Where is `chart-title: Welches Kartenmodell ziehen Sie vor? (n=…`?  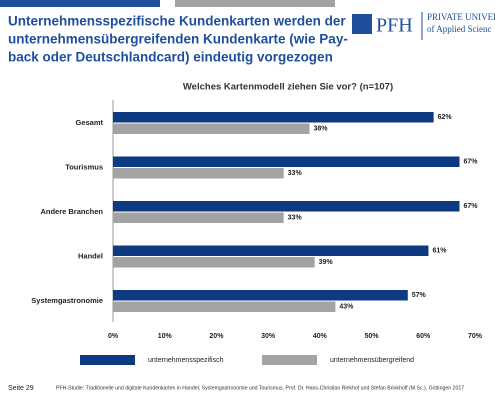 chart-title: Welches Kartenmodell ziehen Sie vor? (n=… is located at coordinates (288, 87).